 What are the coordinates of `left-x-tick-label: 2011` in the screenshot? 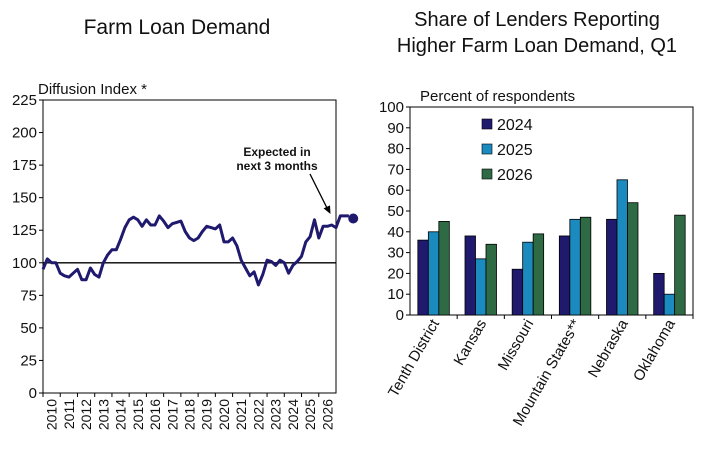 It's located at (69, 414).